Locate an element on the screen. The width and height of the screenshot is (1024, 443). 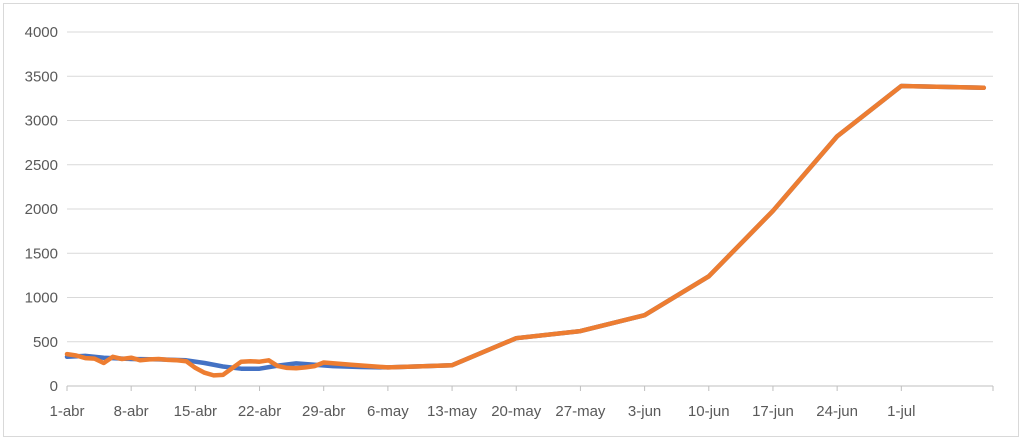
x-tick-label: 13-may is located at coordinates (452, 411).